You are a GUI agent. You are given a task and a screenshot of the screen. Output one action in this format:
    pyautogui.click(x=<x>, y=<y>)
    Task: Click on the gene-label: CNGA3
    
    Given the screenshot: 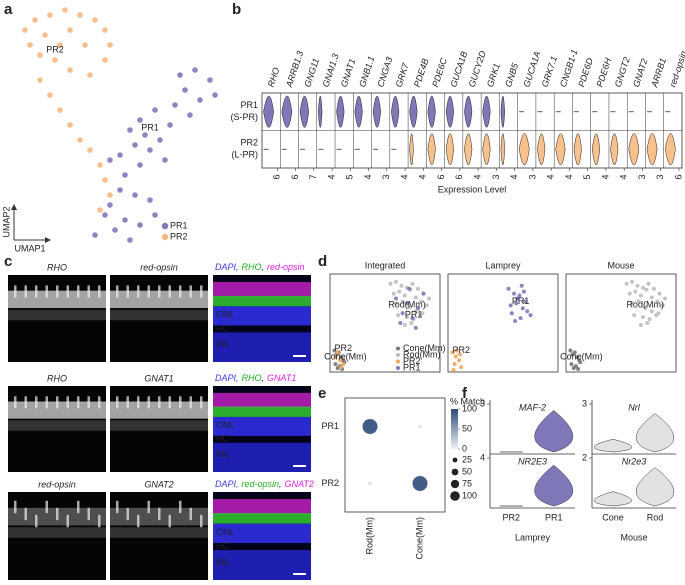 What is the action you would take?
    pyautogui.click(x=384, y=72)
    